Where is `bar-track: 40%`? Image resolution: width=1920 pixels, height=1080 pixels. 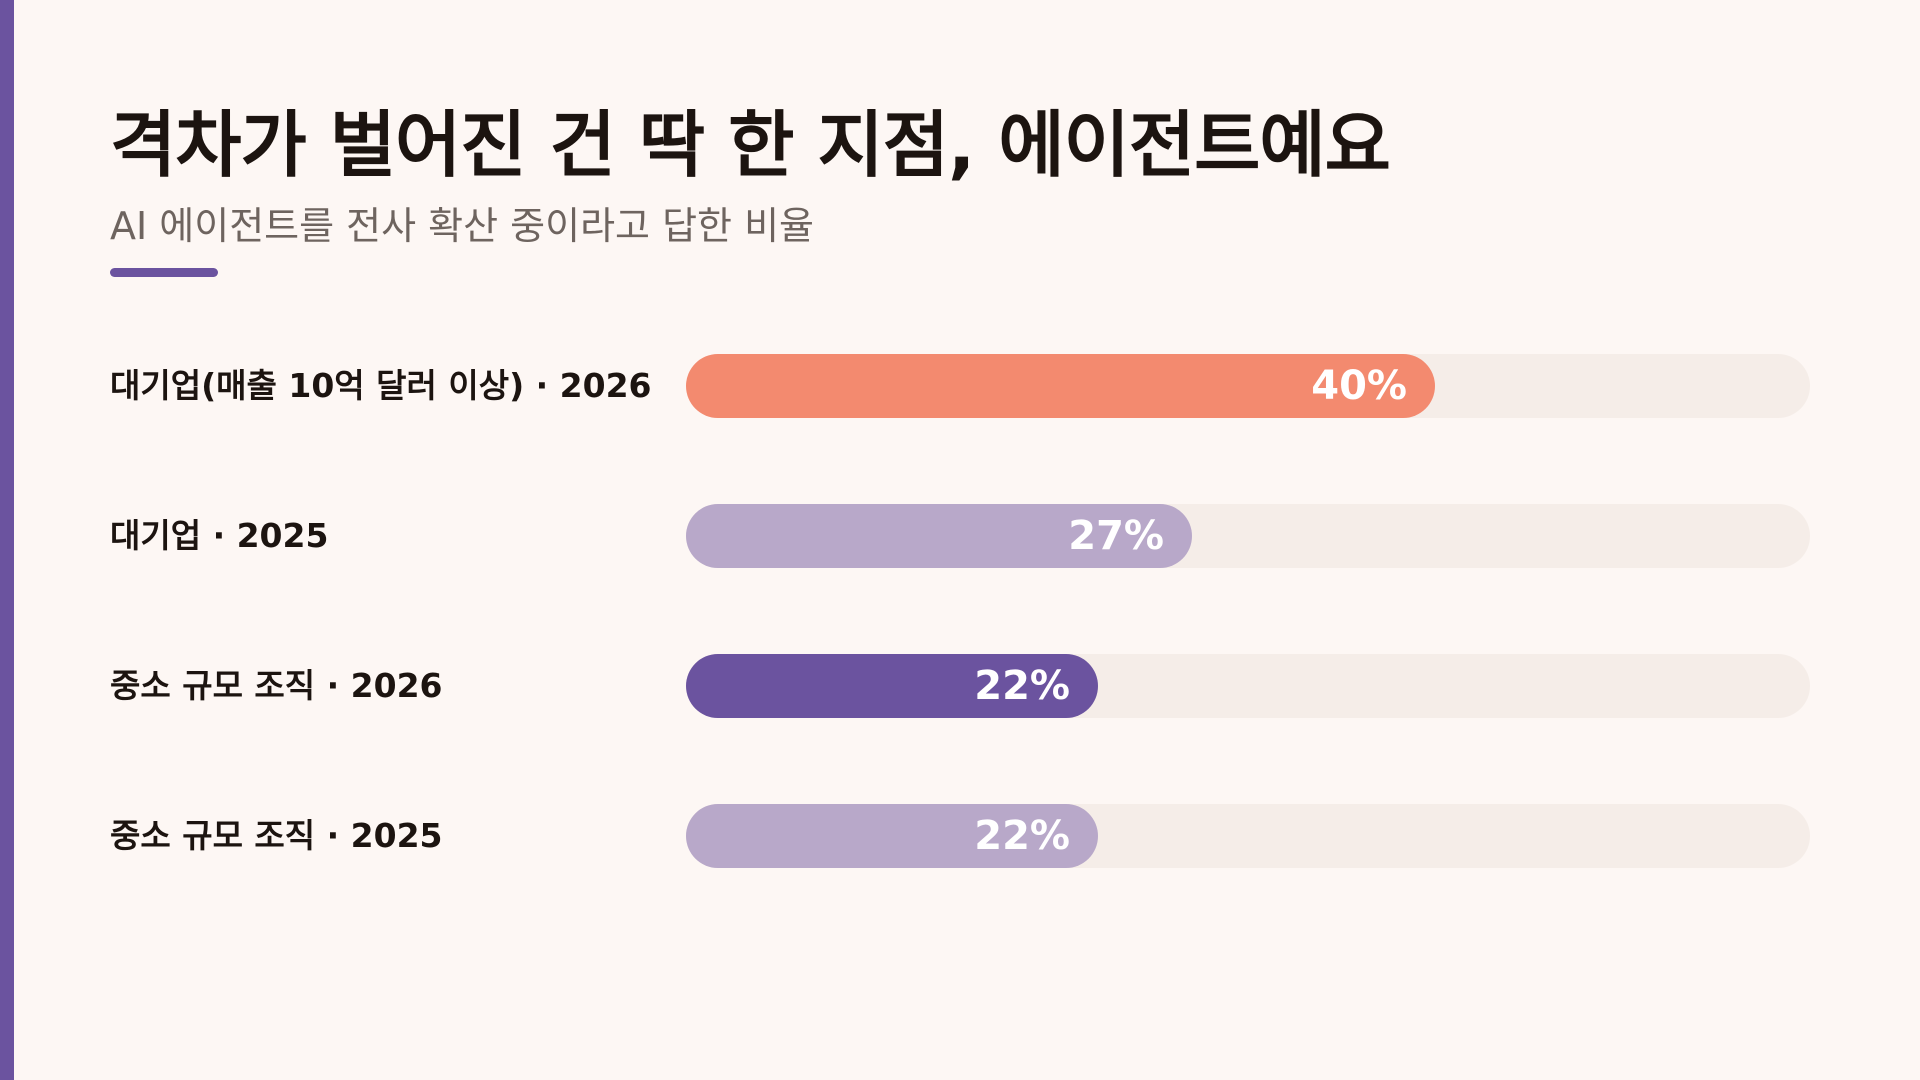 bar-track: 40% is located at coordinates (1248, 386).